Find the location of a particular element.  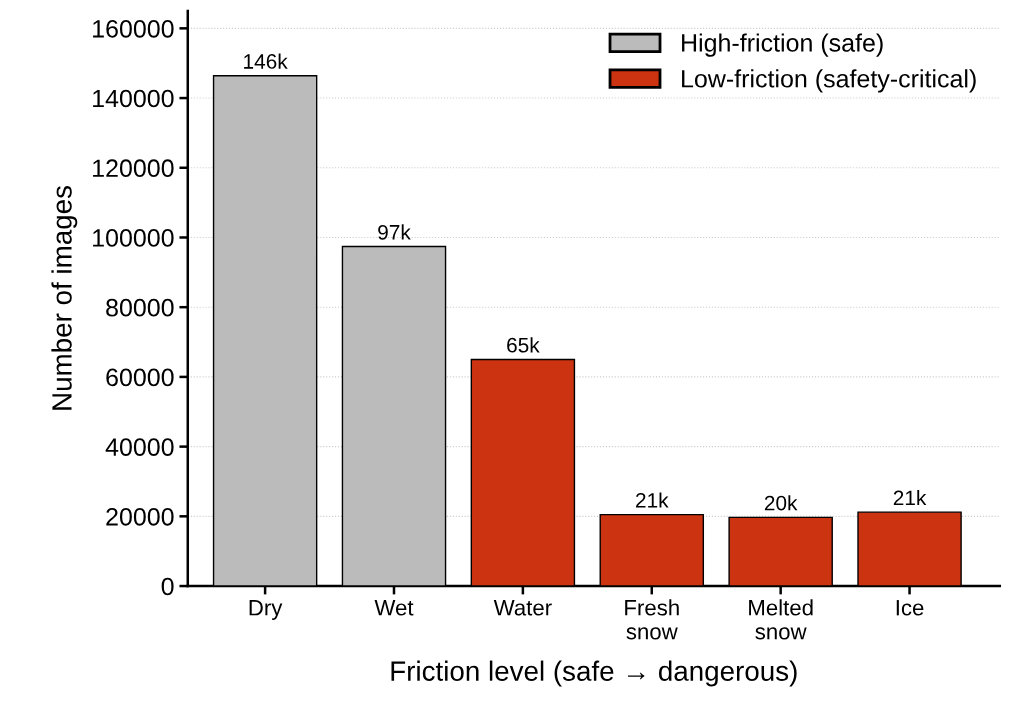

data-label: 20k is located at coordinates (781, 503).